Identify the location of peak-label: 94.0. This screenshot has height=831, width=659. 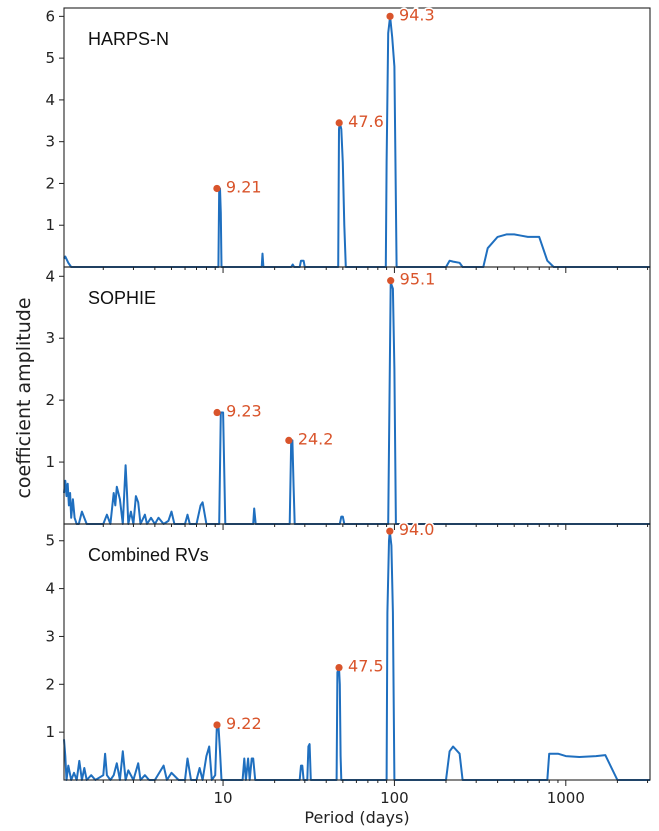
(417, 529).